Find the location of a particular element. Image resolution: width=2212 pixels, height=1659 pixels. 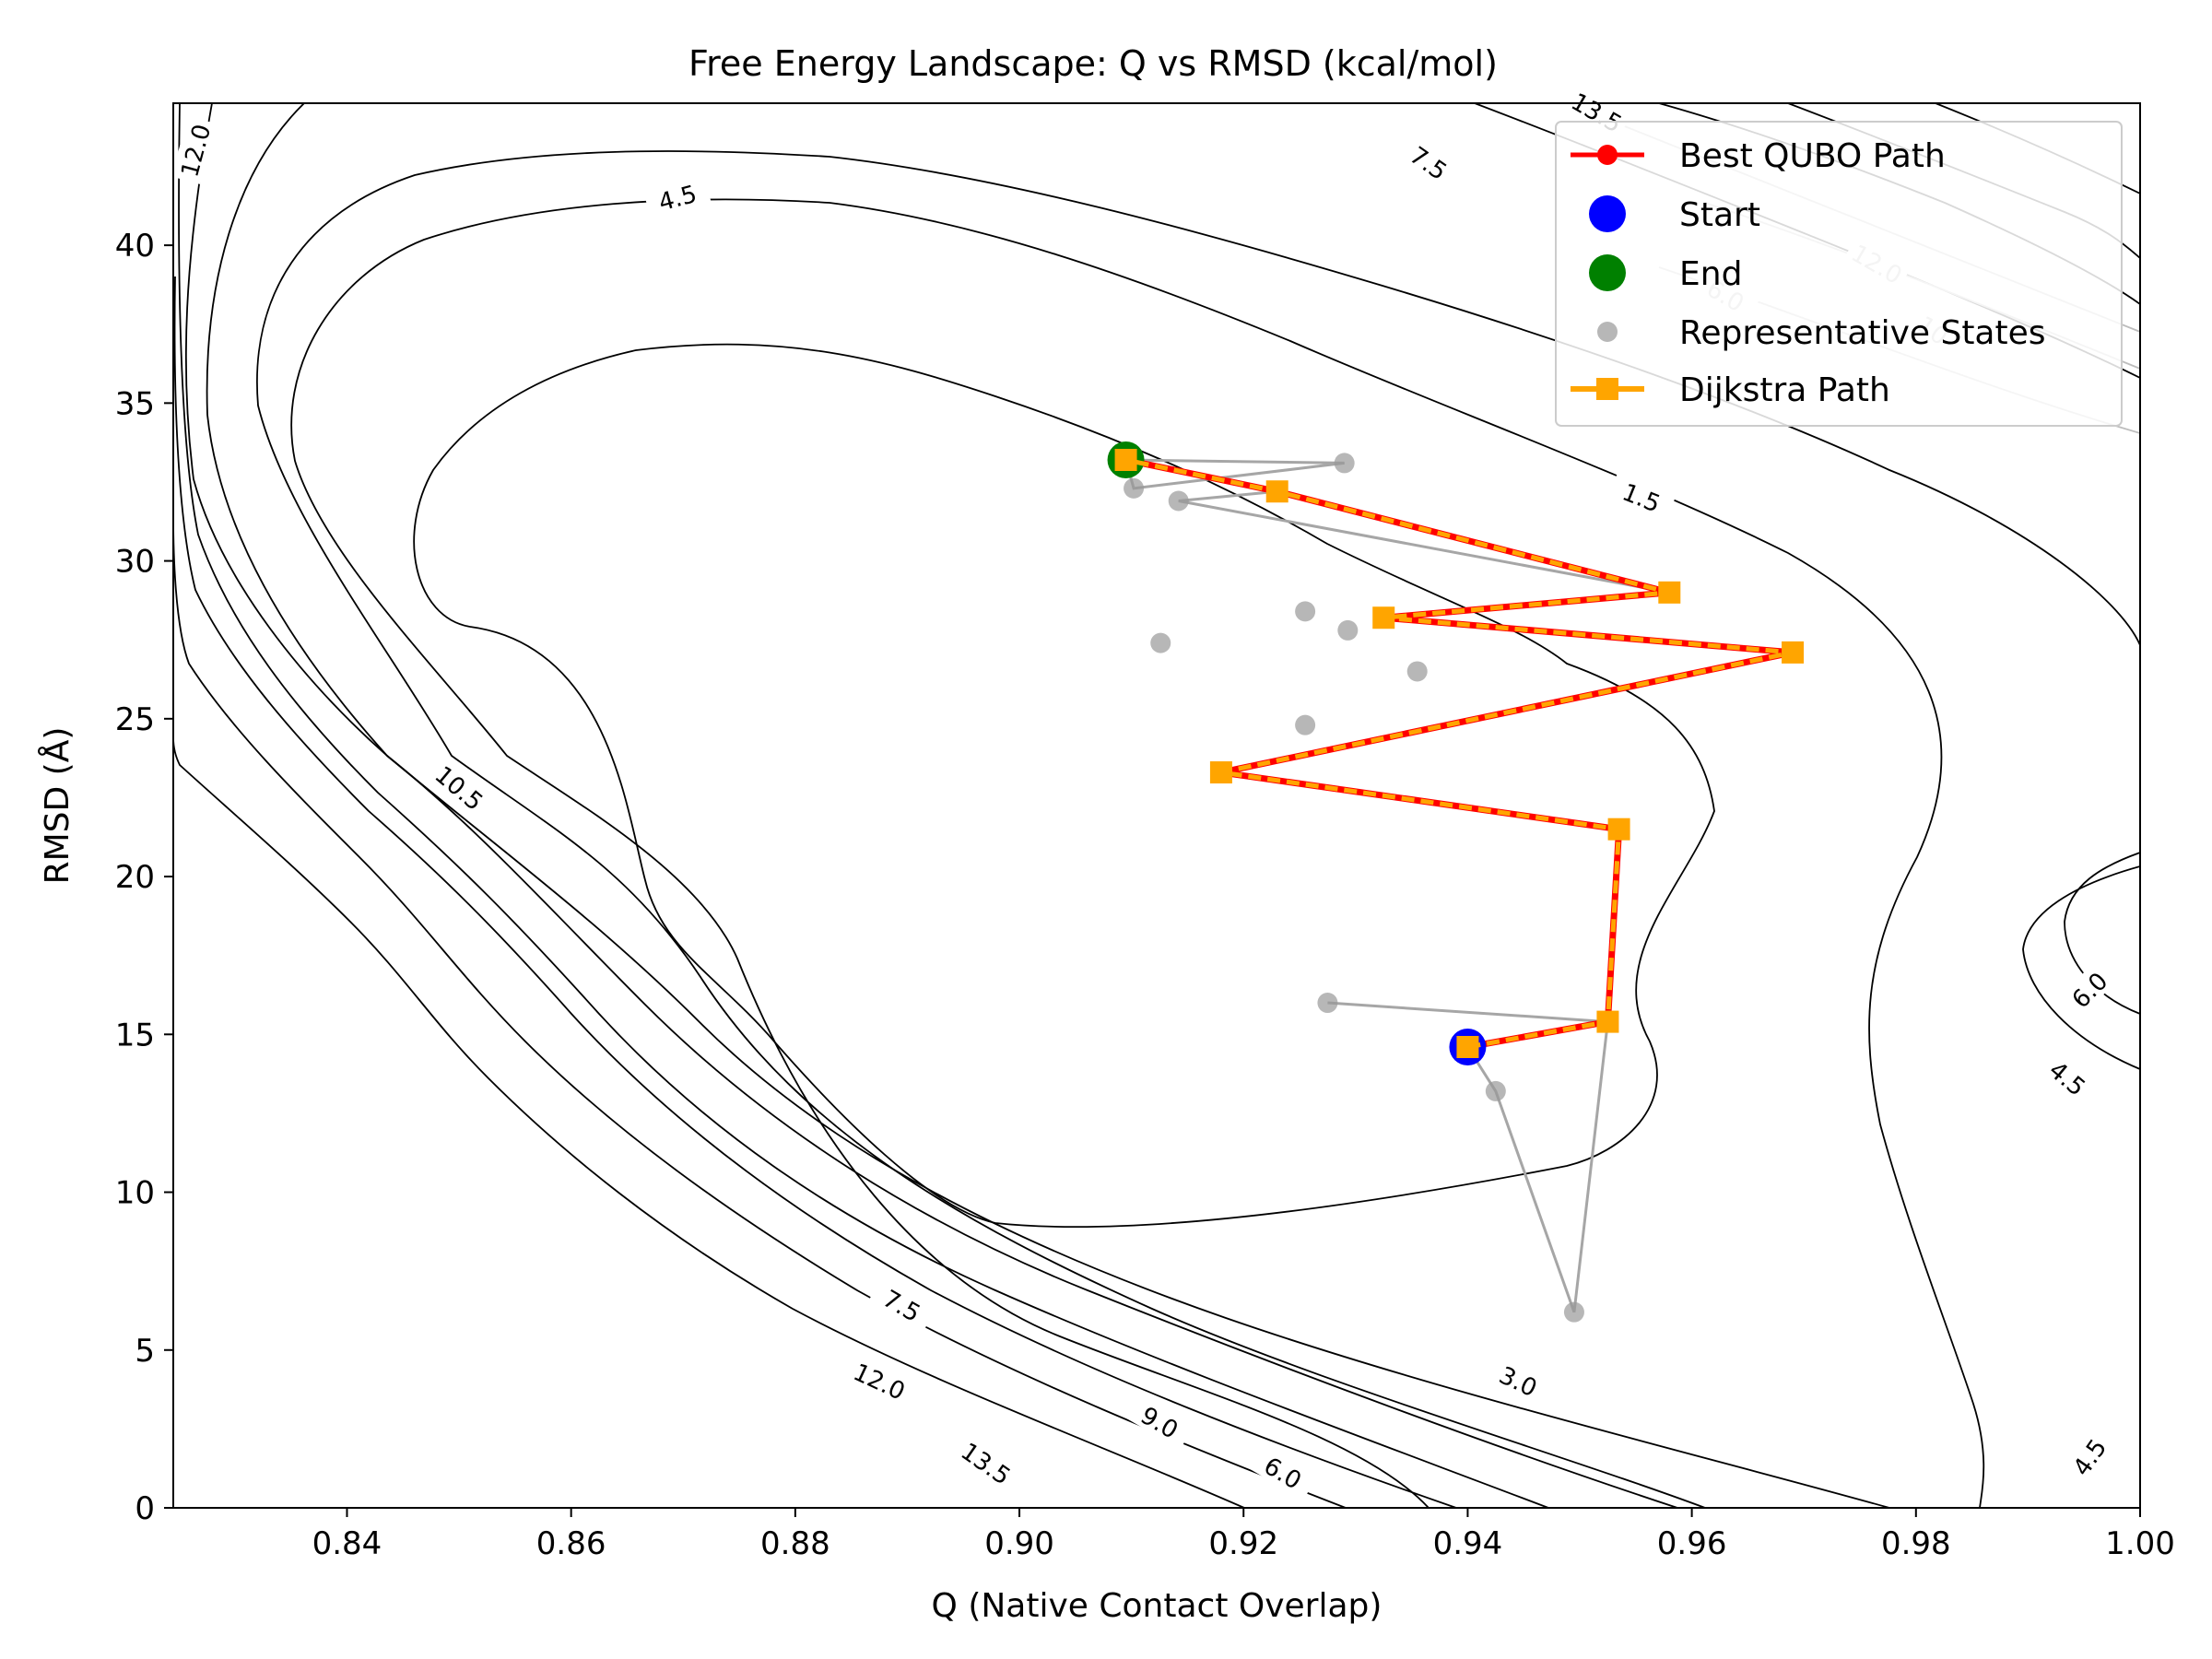

x-tick-label: 0.86 is located at coordinates (571, 1543).